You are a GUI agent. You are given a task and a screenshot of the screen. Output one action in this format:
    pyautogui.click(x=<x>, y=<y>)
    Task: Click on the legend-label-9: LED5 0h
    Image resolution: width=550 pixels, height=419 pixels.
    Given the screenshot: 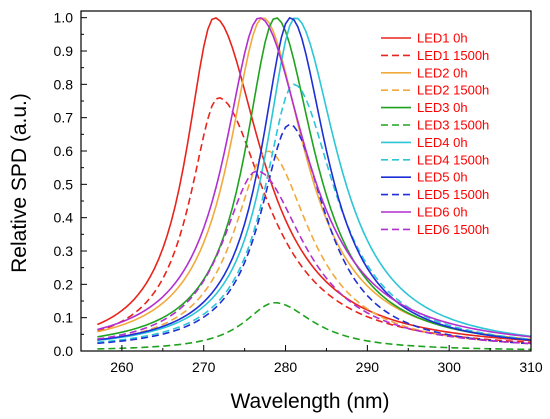 What is the action you would take?
    pyautogui.click(x=442, y=177)
    